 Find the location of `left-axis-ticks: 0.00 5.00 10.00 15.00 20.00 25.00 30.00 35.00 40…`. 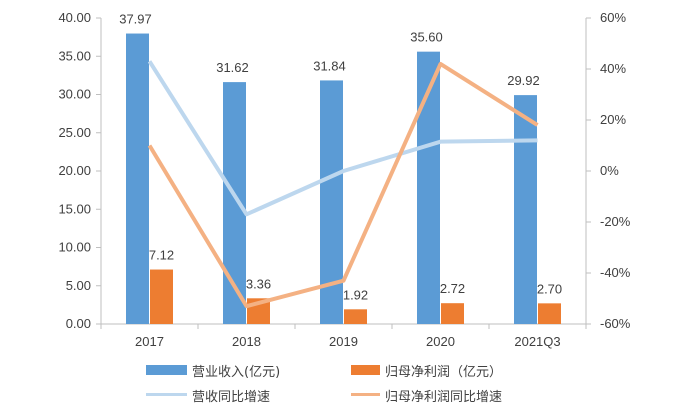

left-axis-ticks: 0.00 5.00 10.00 15.00 20.00 25.00 30.00 35.00 40… is located at coordinates (79, 170).